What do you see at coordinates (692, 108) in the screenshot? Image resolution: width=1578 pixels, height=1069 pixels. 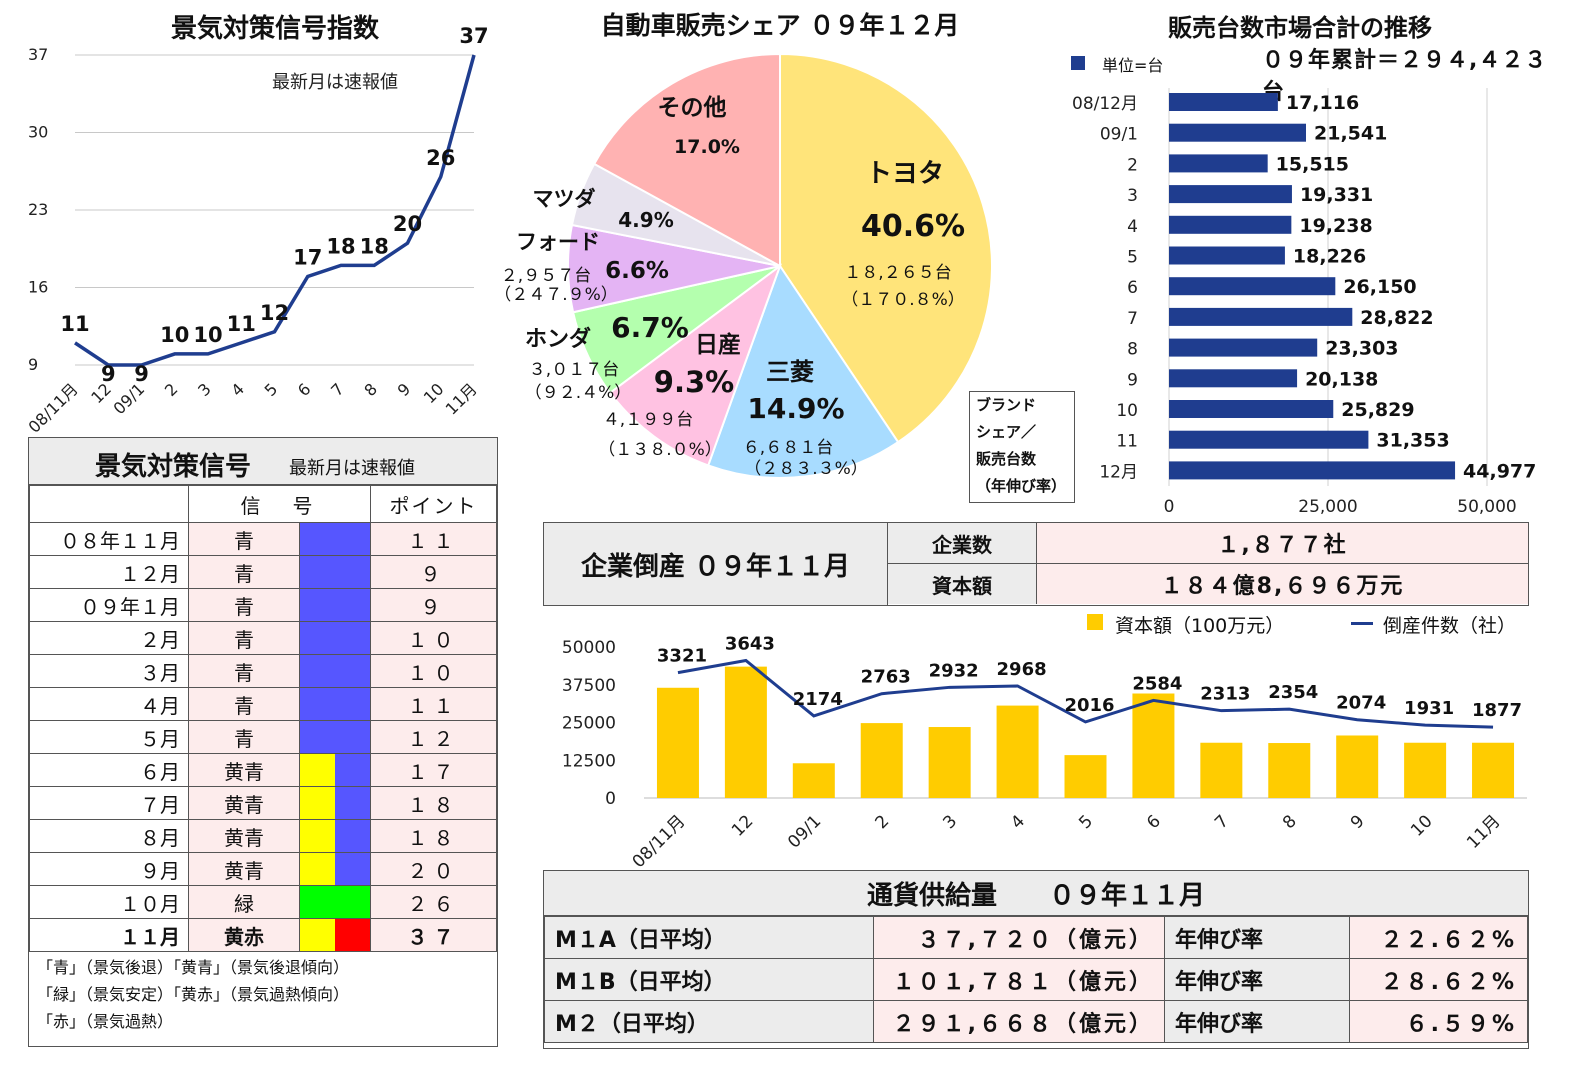 I see `slice-name-label: その他` at bounding box center [692, 108].